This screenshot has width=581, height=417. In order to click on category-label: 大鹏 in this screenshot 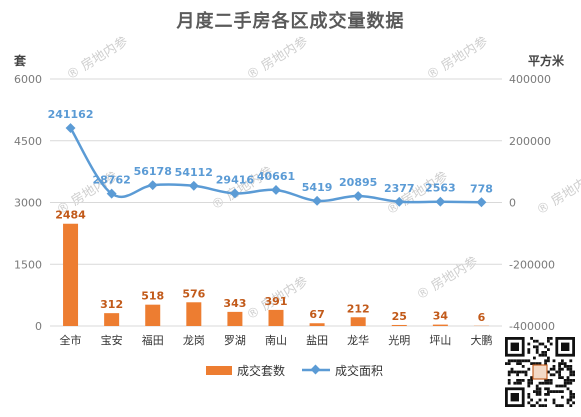, I will do `click(481, 340)`.